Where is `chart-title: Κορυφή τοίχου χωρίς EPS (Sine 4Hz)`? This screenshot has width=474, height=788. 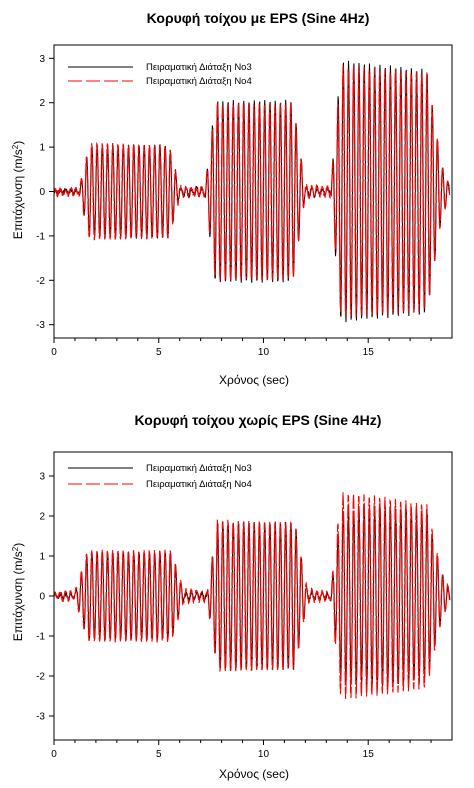 chart-title: Κορυφή τοίχου χωρίς EPS (Sine 4Hz) is located at coordinates (258, 420).